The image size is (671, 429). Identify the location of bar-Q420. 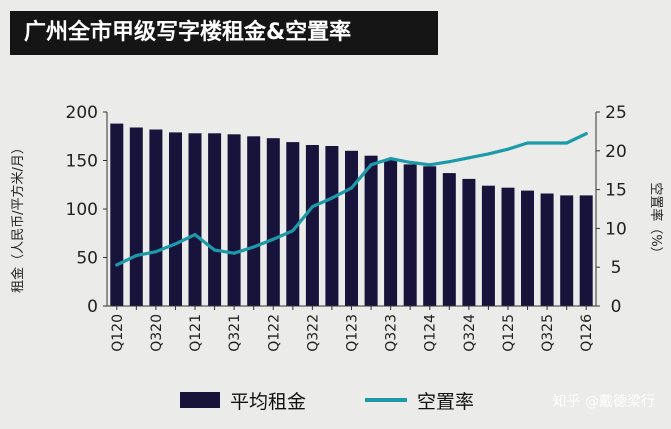
(175, 219).